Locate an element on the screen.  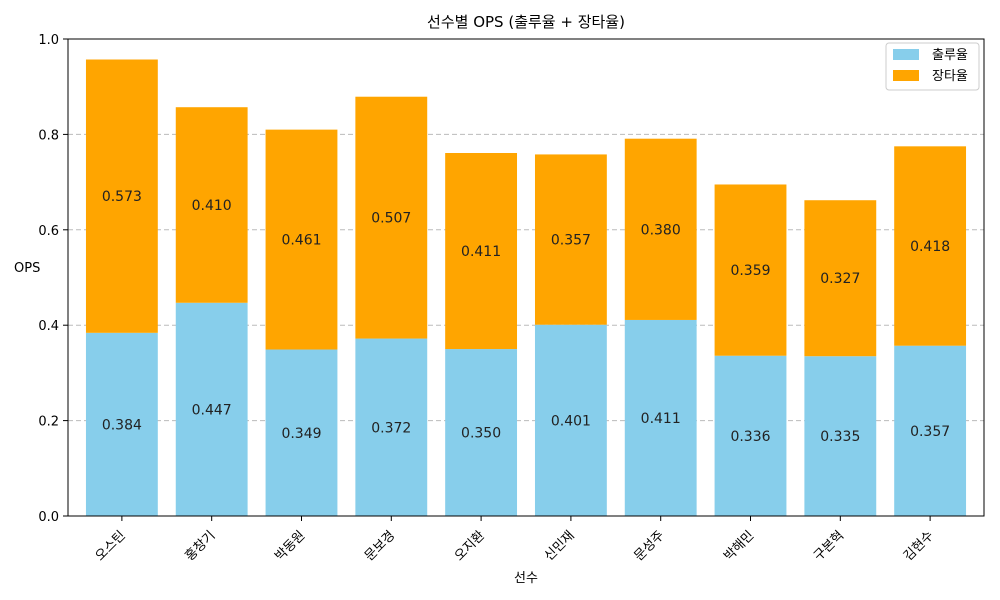
bar-value-label: 0.380 is located at coordinates (661, 230).